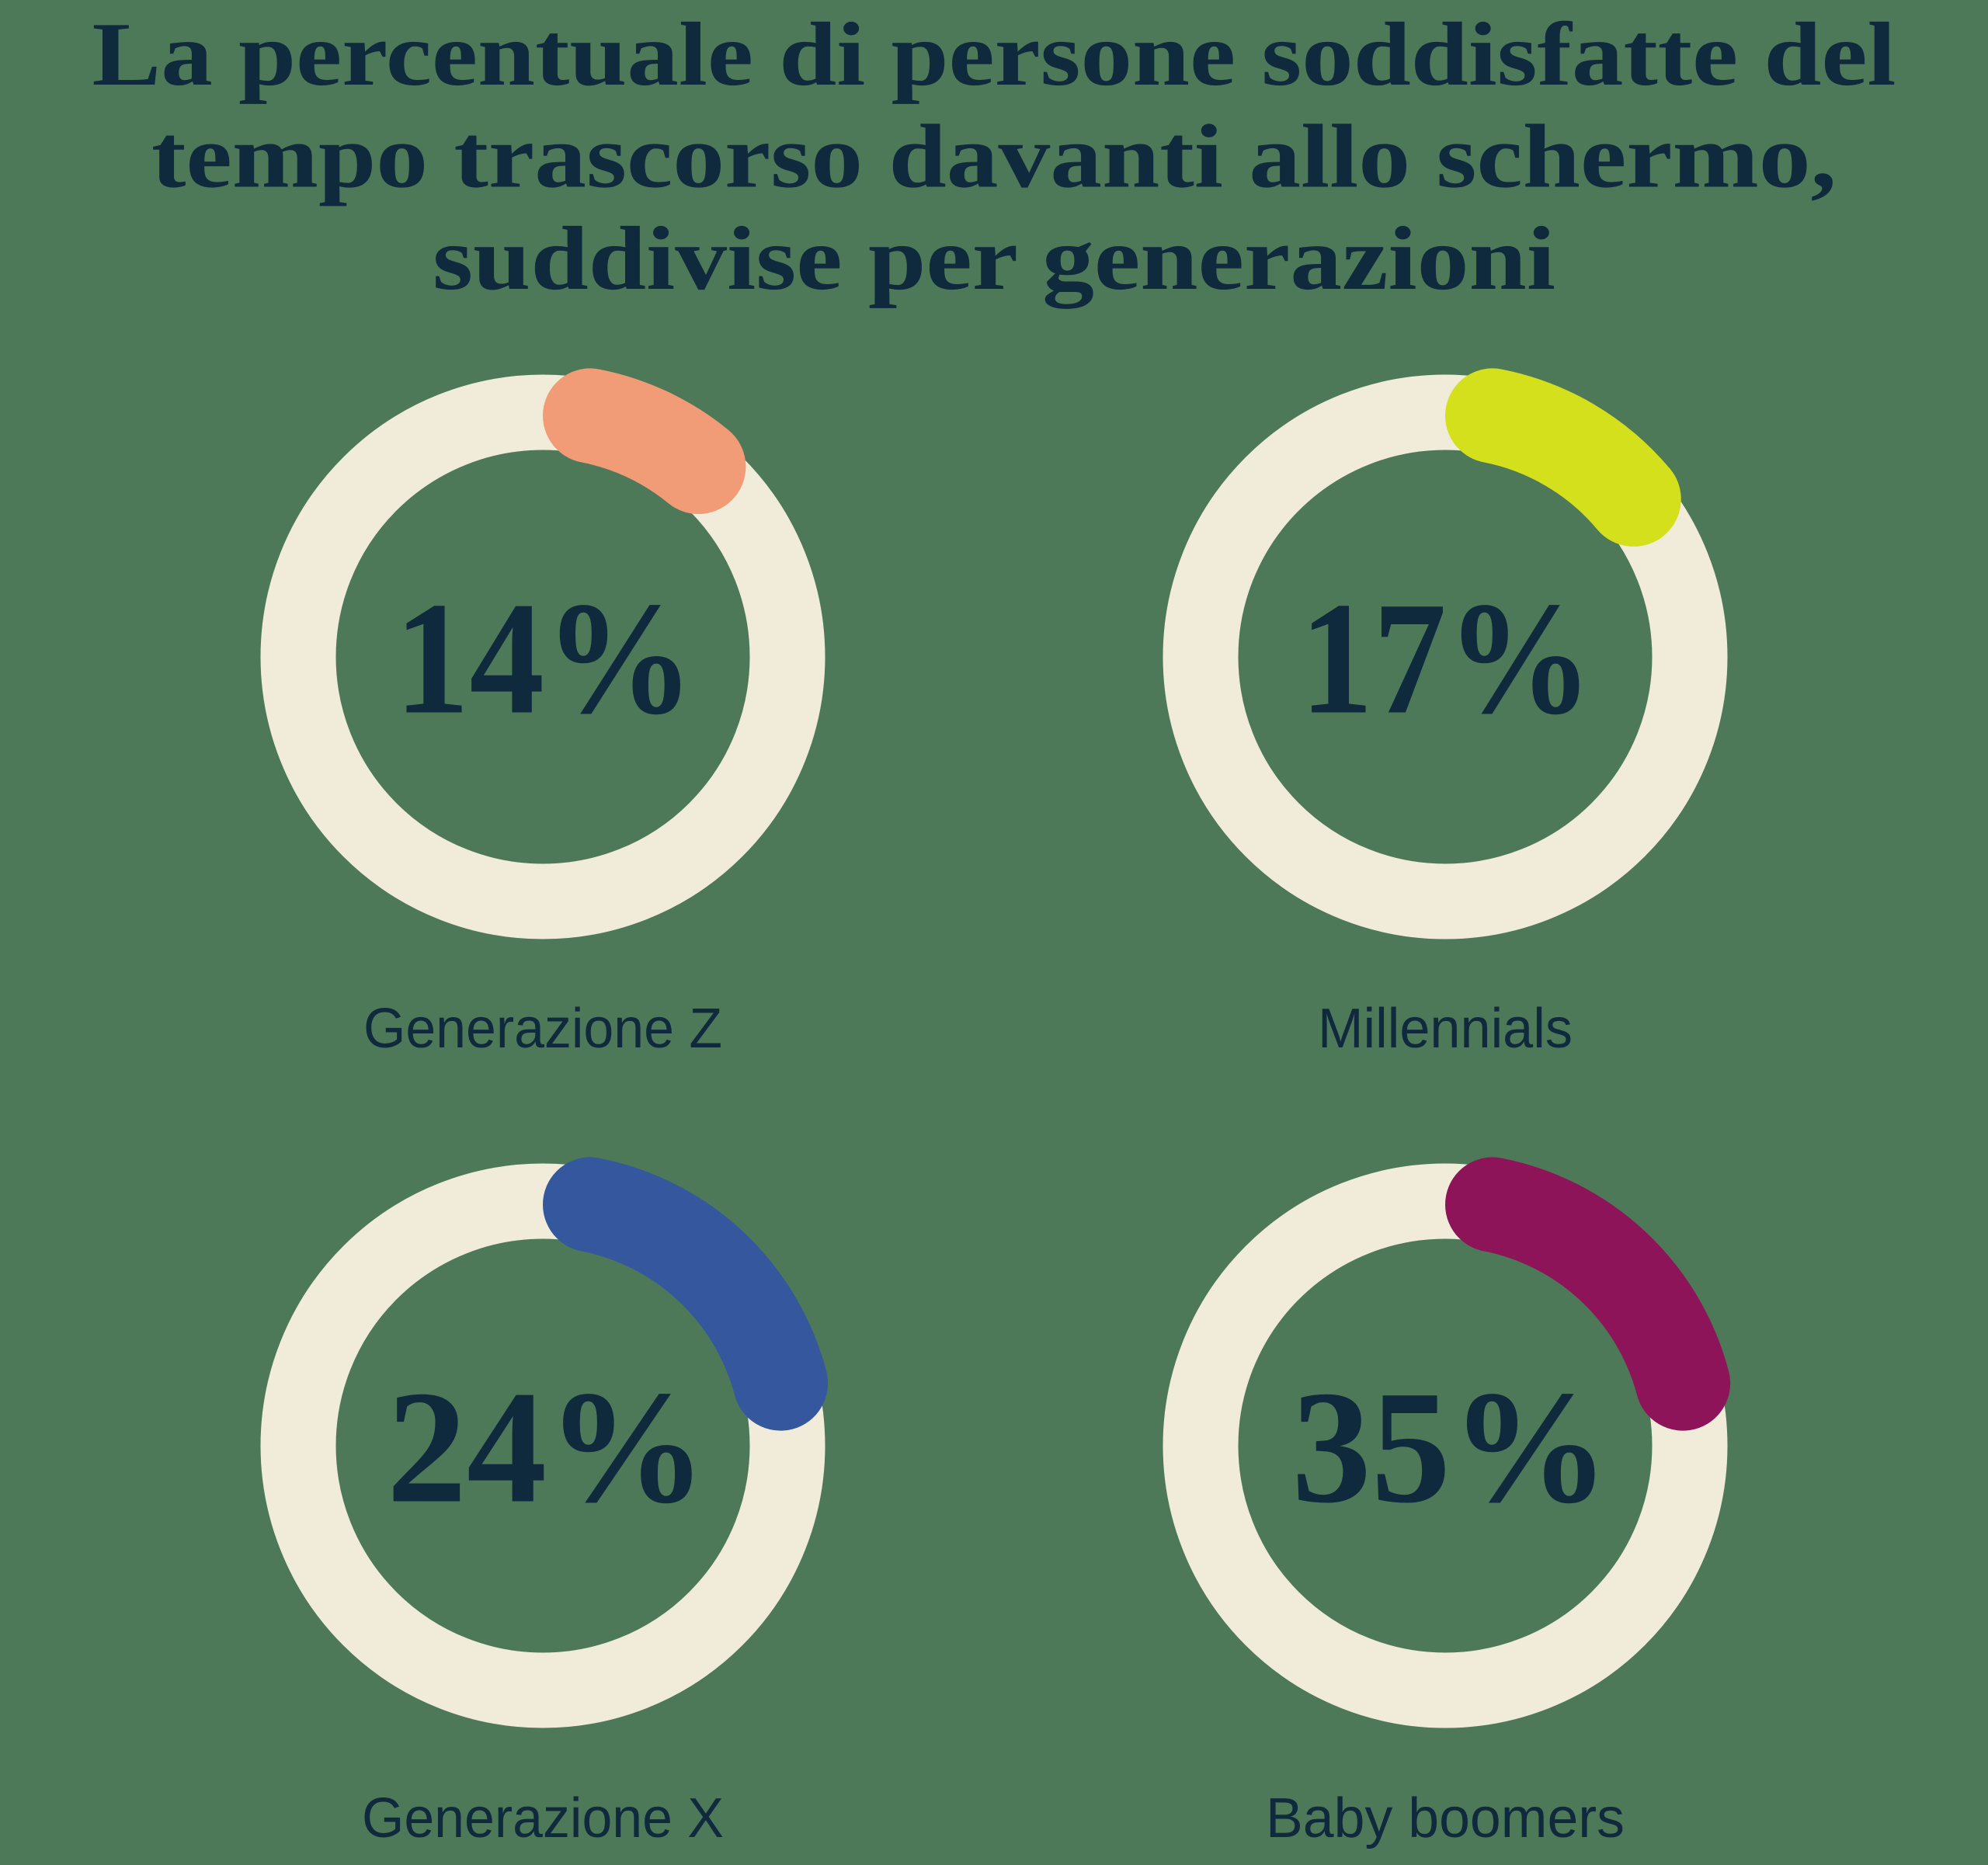  Describe the element at coordinates (1451, 1447) in the screenshot. I see `svg-text: 35%` at that location.